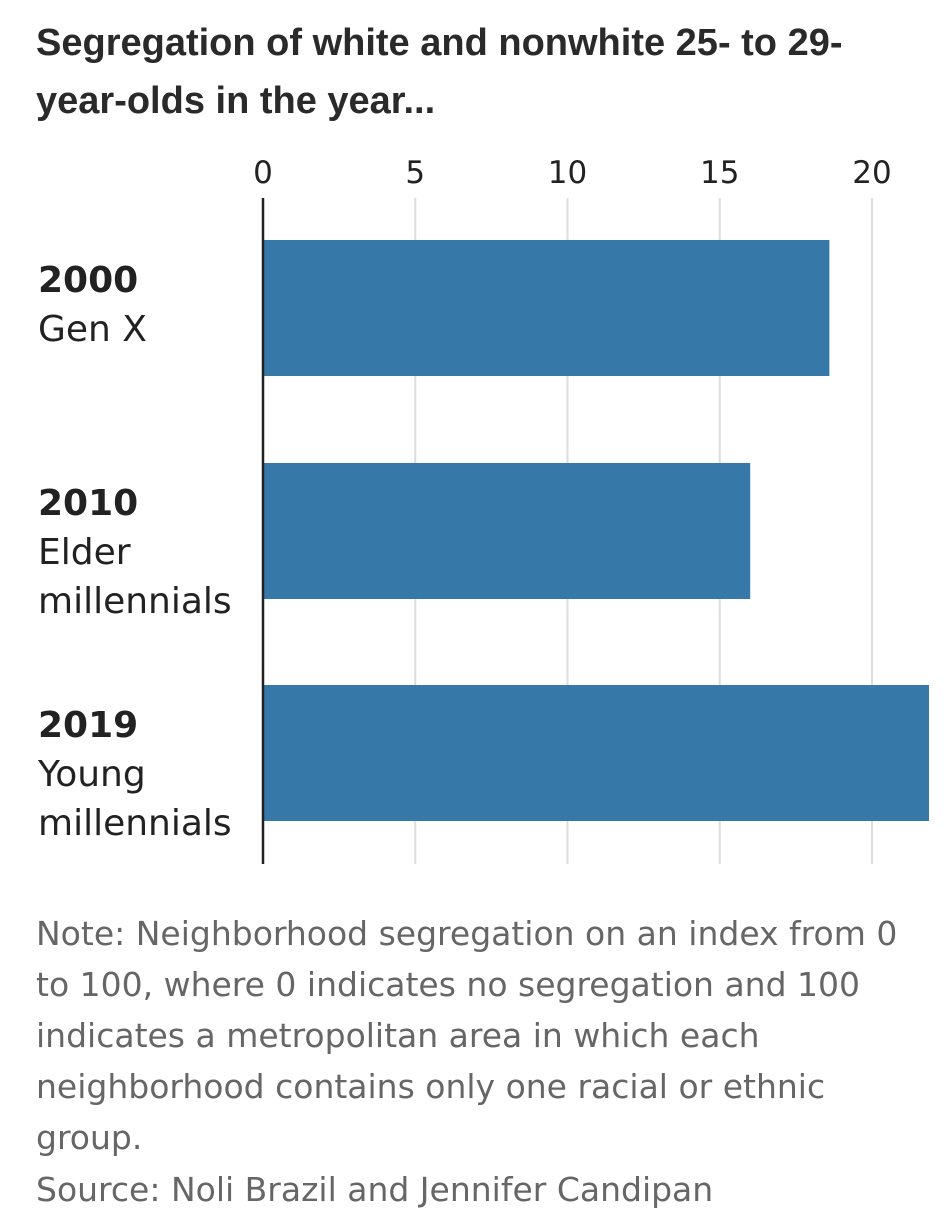 Image resolution: width=952 pixels, height=1216 pixels. I want to click on x-tick-label-20: 20, so click(871, 173).